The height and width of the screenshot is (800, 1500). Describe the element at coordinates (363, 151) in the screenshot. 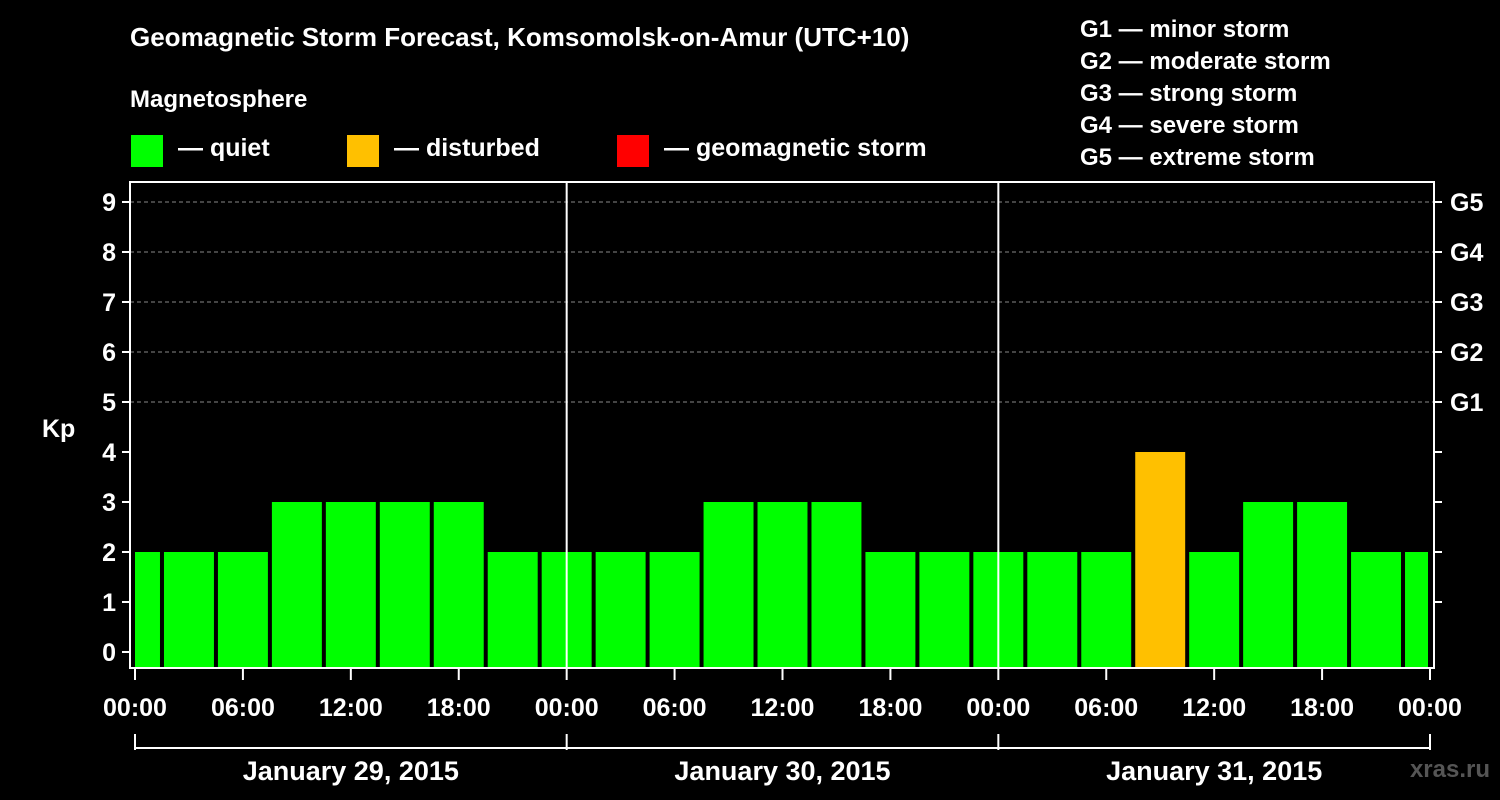

I see `legend-swatch-disturbed` at that location.